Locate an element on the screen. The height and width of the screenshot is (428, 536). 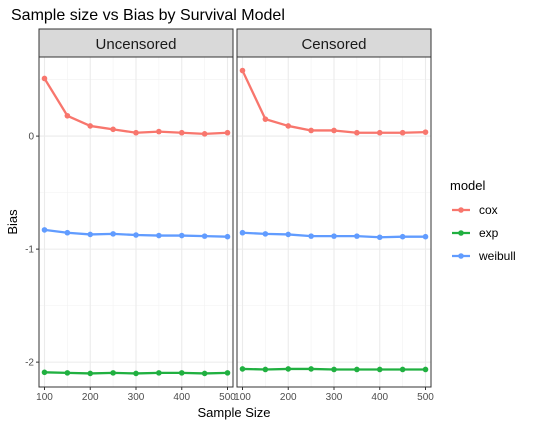
legend-label: weibull is located at coordinates (497, 256).